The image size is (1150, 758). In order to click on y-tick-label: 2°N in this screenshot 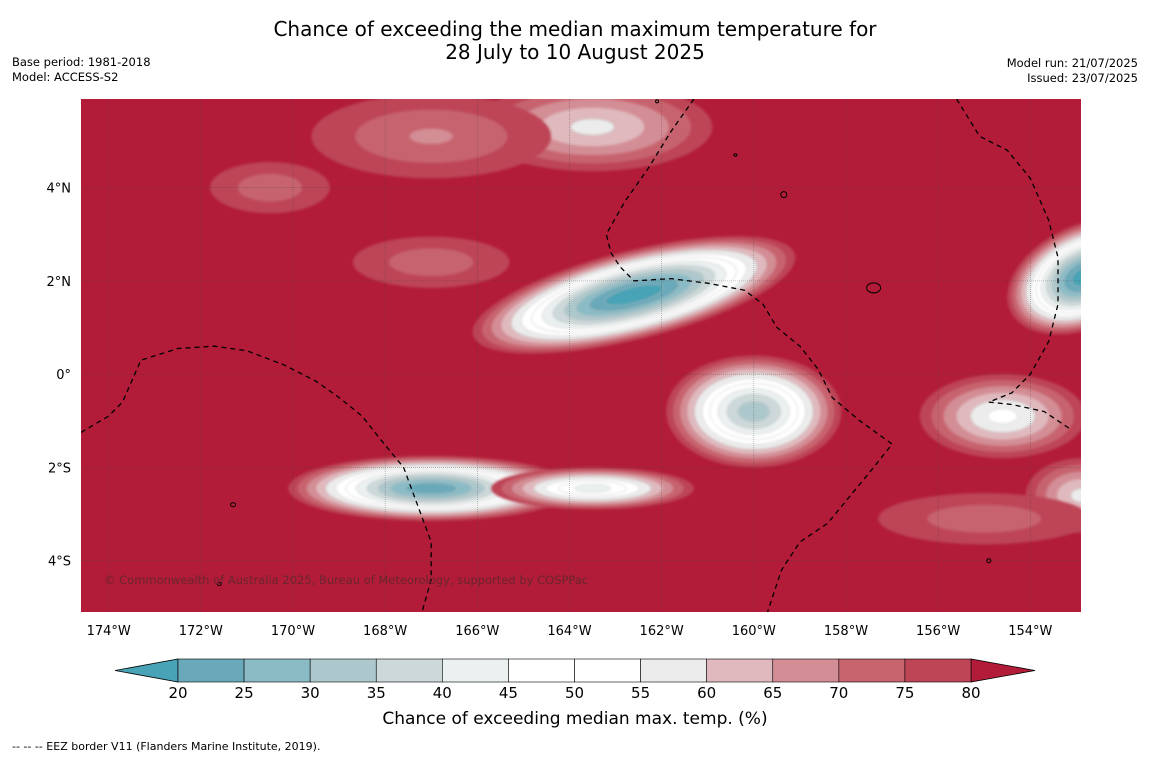, I will do `click(59, 282)`.